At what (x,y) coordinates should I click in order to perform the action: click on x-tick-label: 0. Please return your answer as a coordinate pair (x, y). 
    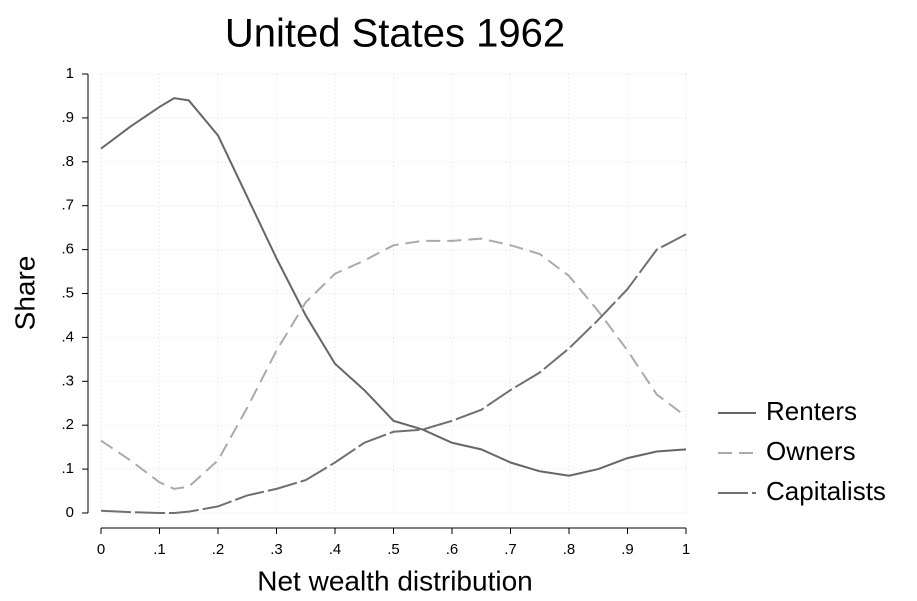
    Looking at the image, I should click on (101, 549).